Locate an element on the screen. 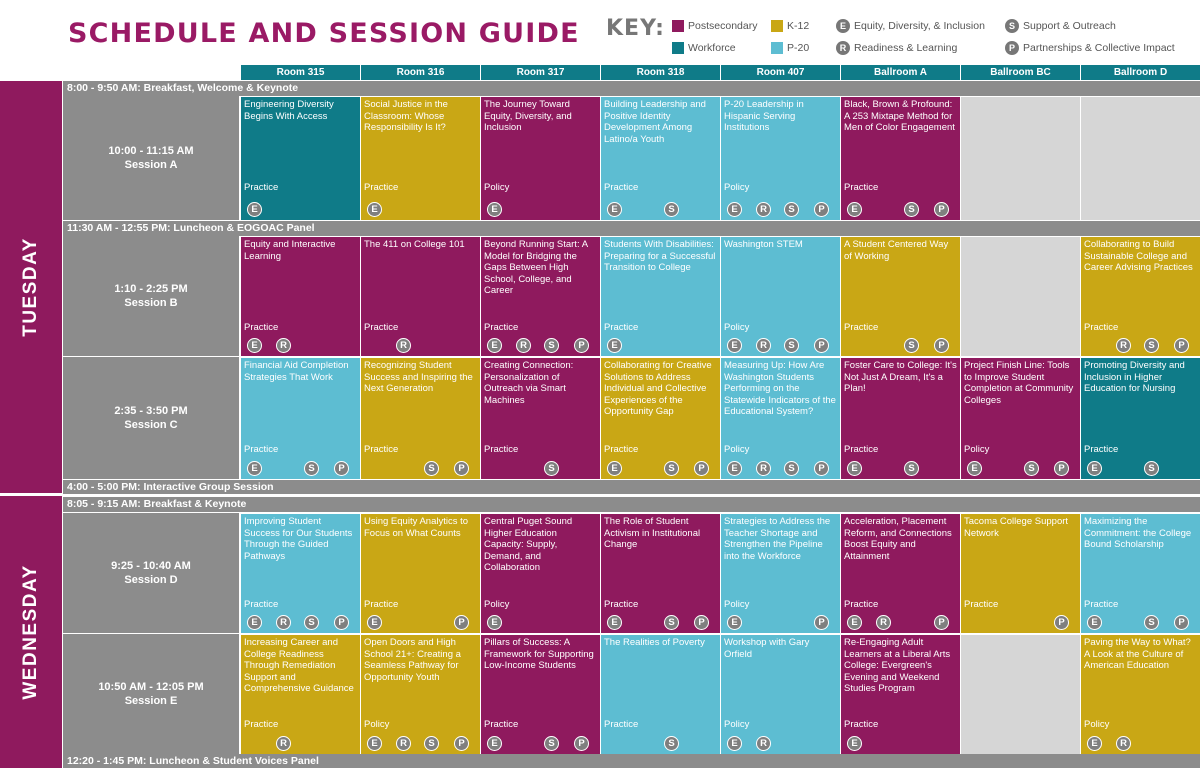  session-name: Session D is located at coordinates (151, 580).